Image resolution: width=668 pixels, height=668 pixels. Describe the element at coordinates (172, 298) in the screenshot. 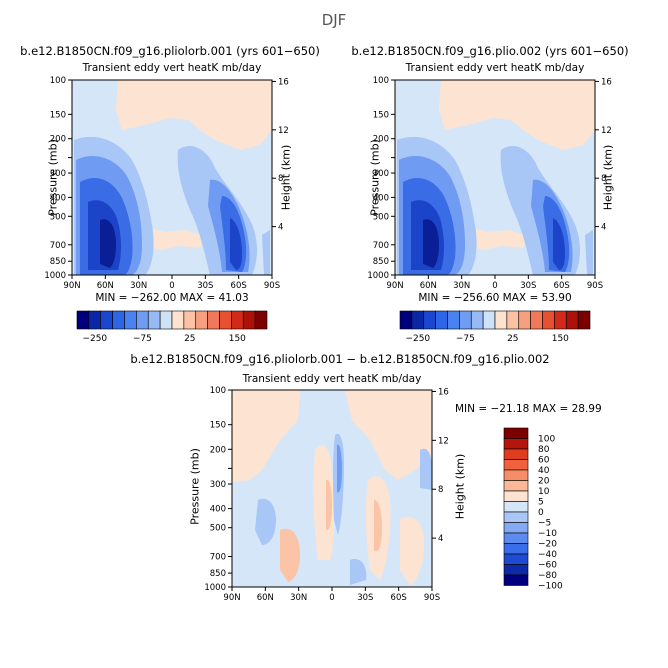

I see `panel-left-stats: MIN = −262.00 MAX = 41.03` at that location.